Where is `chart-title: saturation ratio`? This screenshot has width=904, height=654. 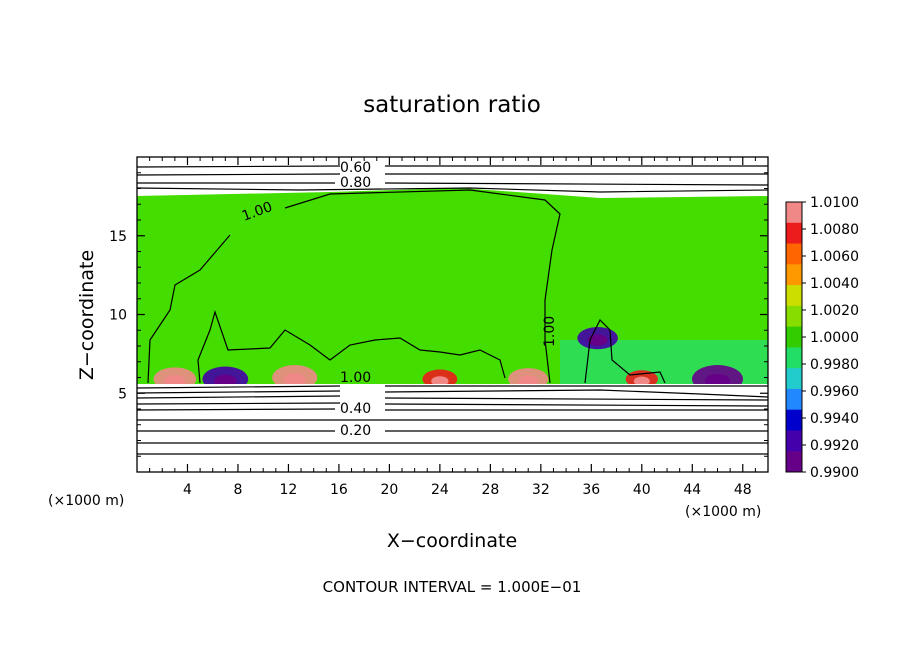 chart-title: saturation ratio is located at coordinates (452, 105).